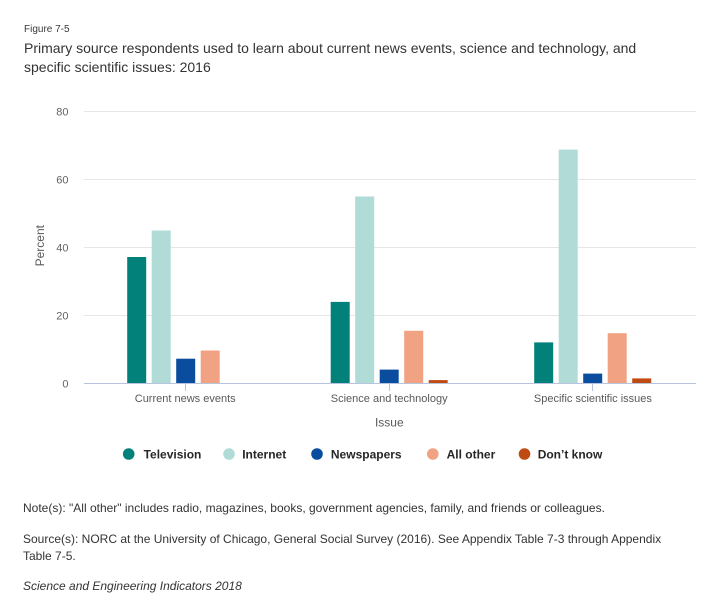 The image size is (724, 616). Describe the element at coordinates (471, 455) in the screenshot. I see `svg-text: All other` at that location.